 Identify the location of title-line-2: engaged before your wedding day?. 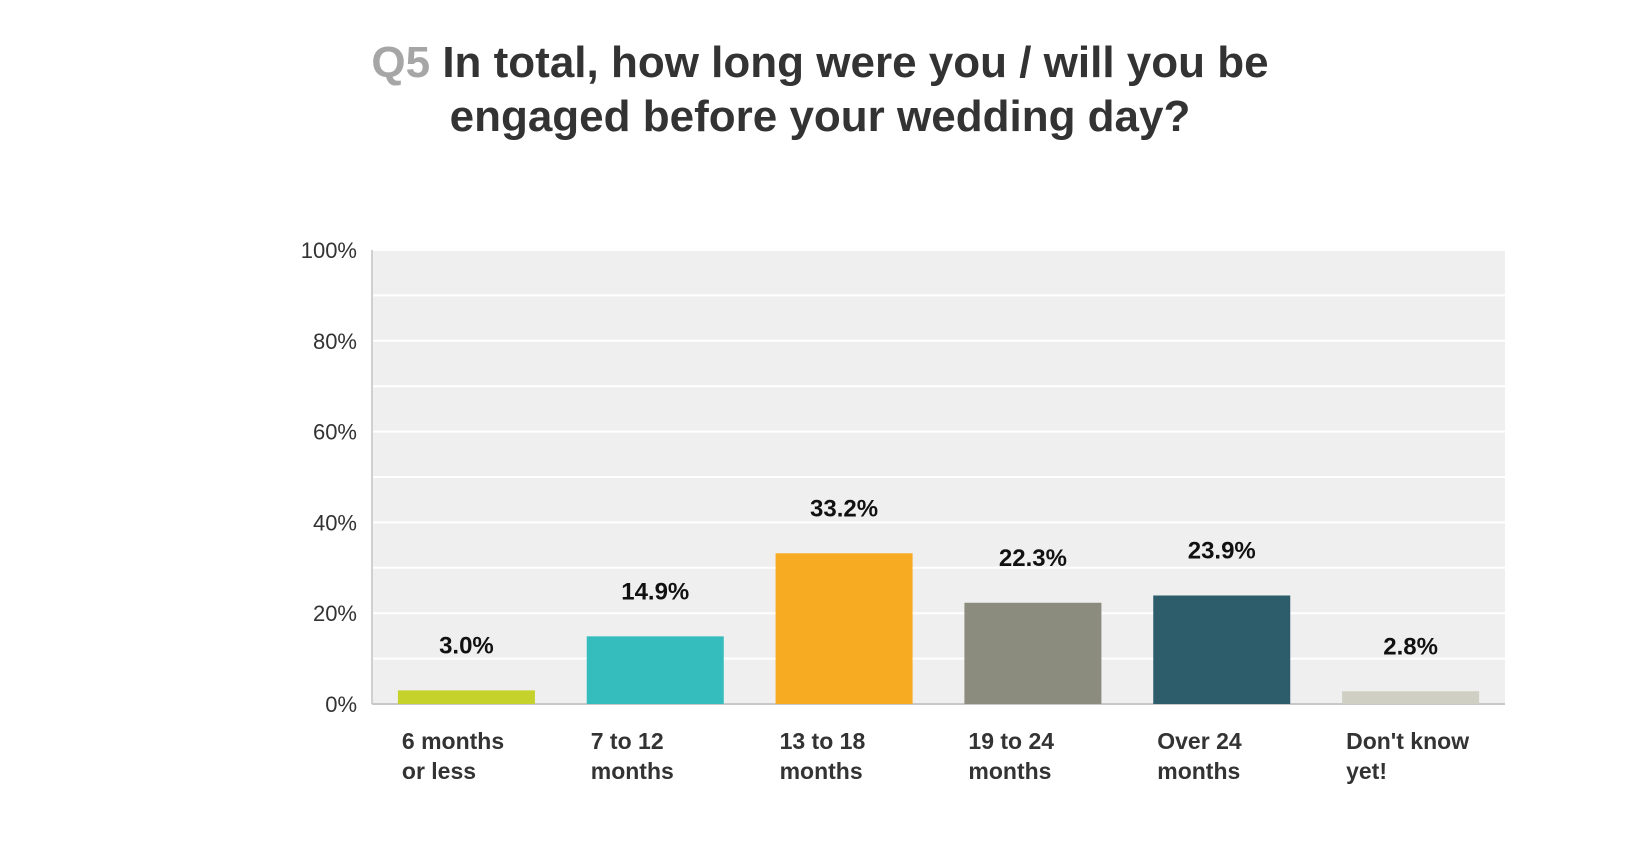
(820, 116).